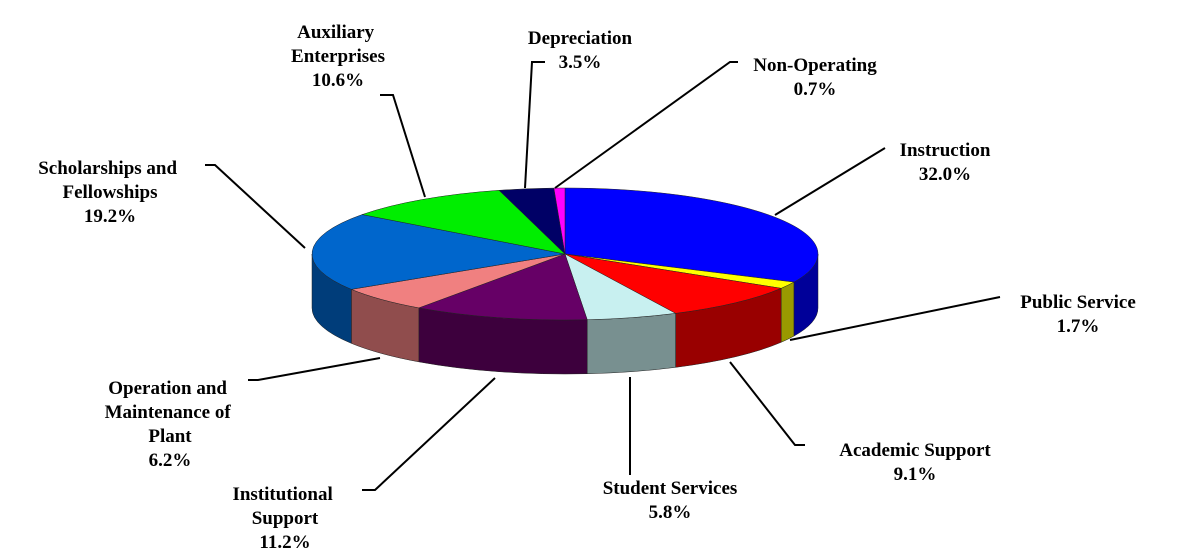 The height and width of the screenshot is (557, 1187). I want to click on label-line: Depreciation, so click(580, 38).